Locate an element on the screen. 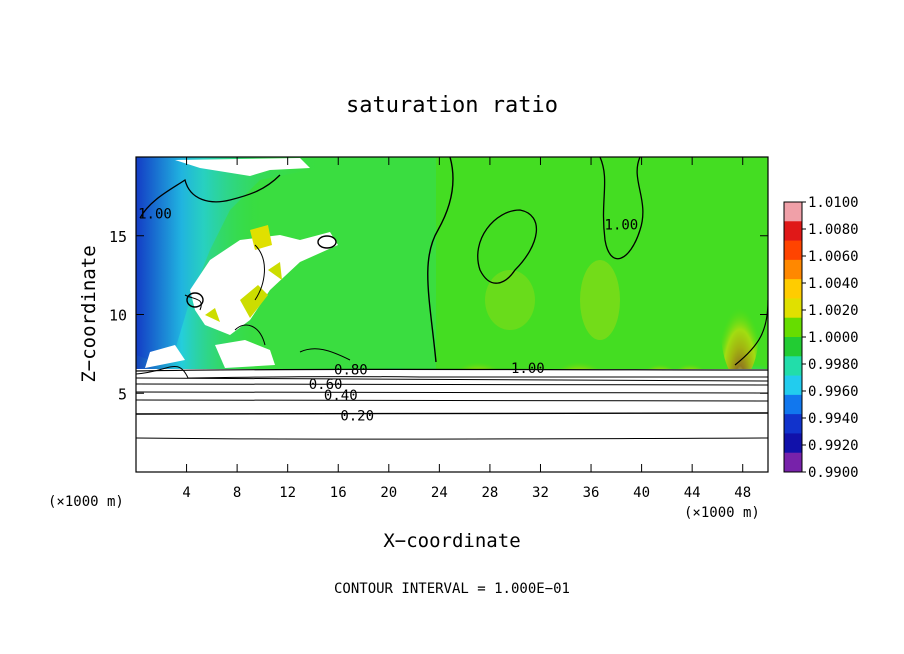 This screenshot has width=904, height=654. contour-interval-label: CONTOUR INTERVAL = 1.000E−01 is located at coordinates (452, 589).